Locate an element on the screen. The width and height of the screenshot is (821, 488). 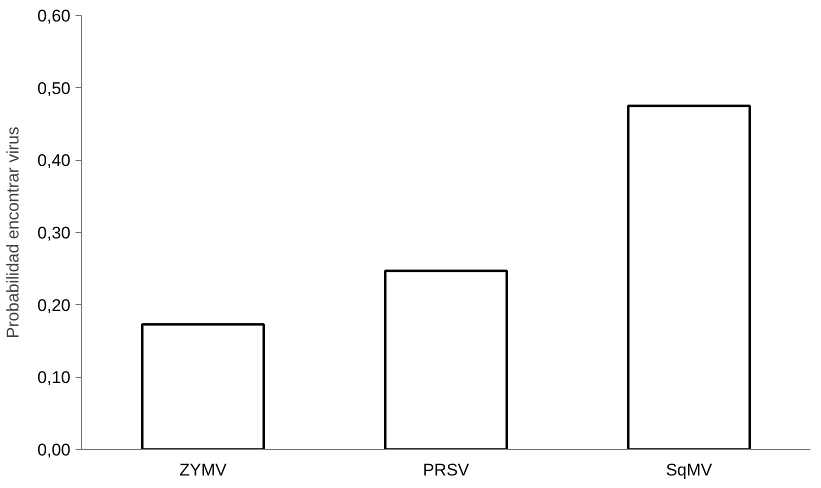
y-tick-label: 0,40 is located at coordinates (54, 160).